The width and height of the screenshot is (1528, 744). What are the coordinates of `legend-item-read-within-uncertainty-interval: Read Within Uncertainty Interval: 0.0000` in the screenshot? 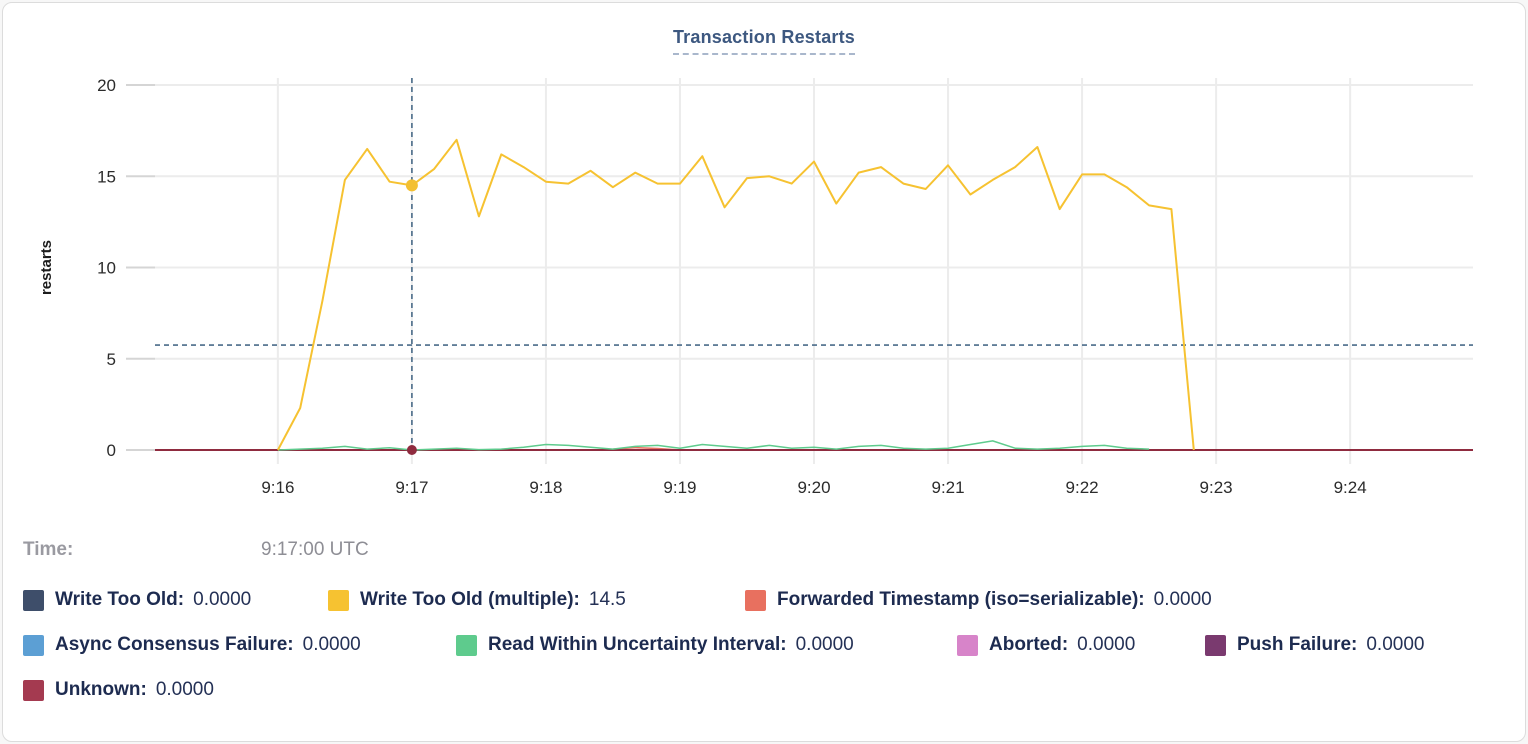 It's located at (706, 645).